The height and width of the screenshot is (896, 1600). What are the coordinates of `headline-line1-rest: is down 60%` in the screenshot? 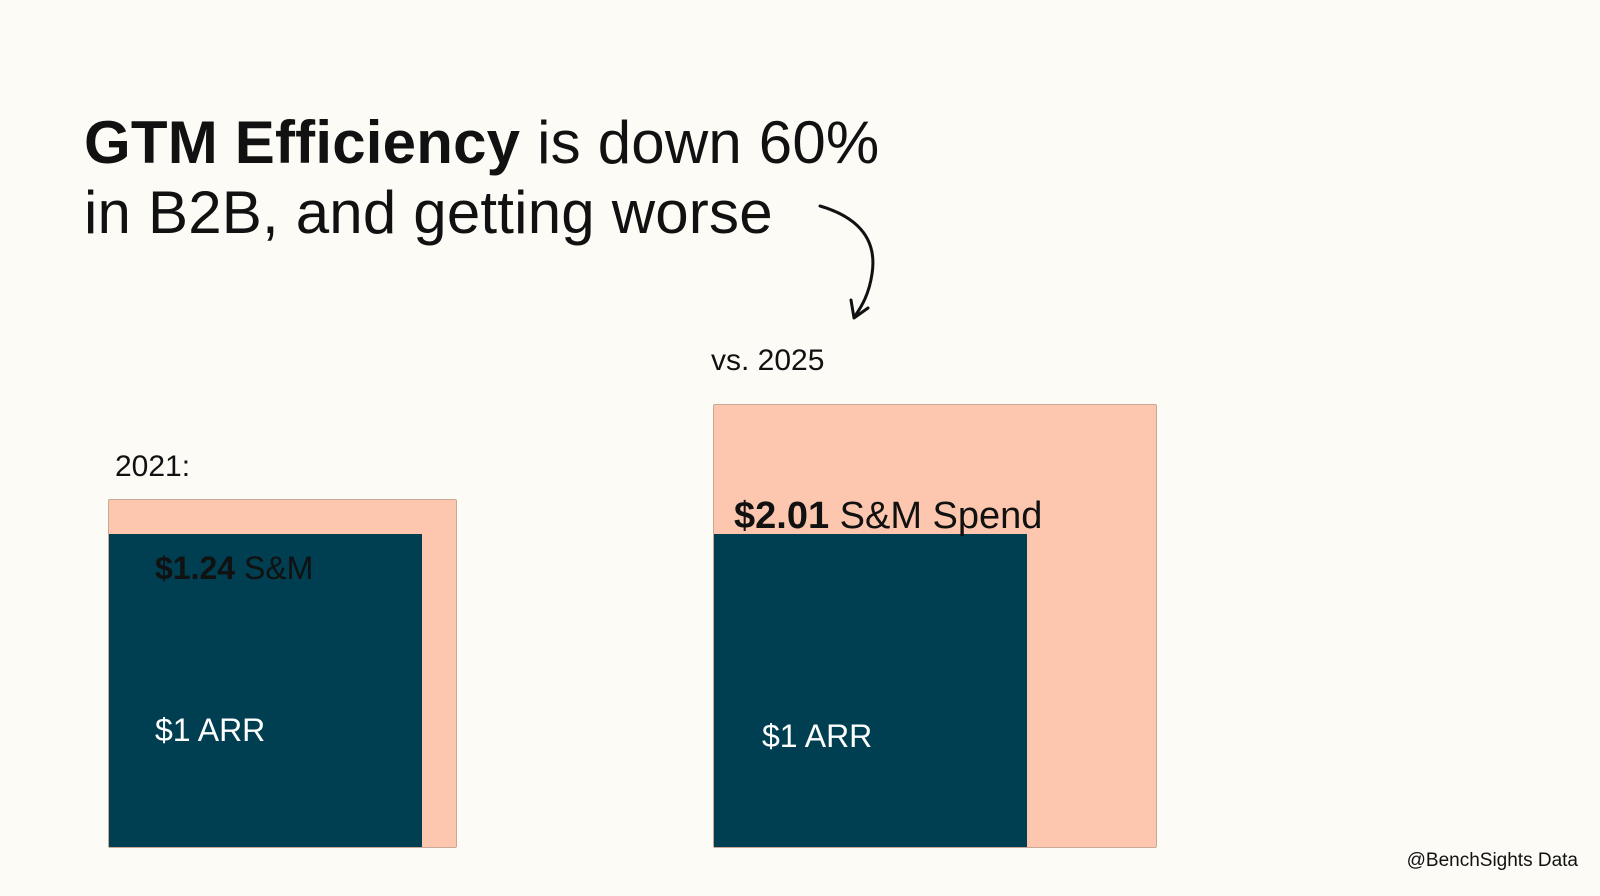 It's located at (700, 142).